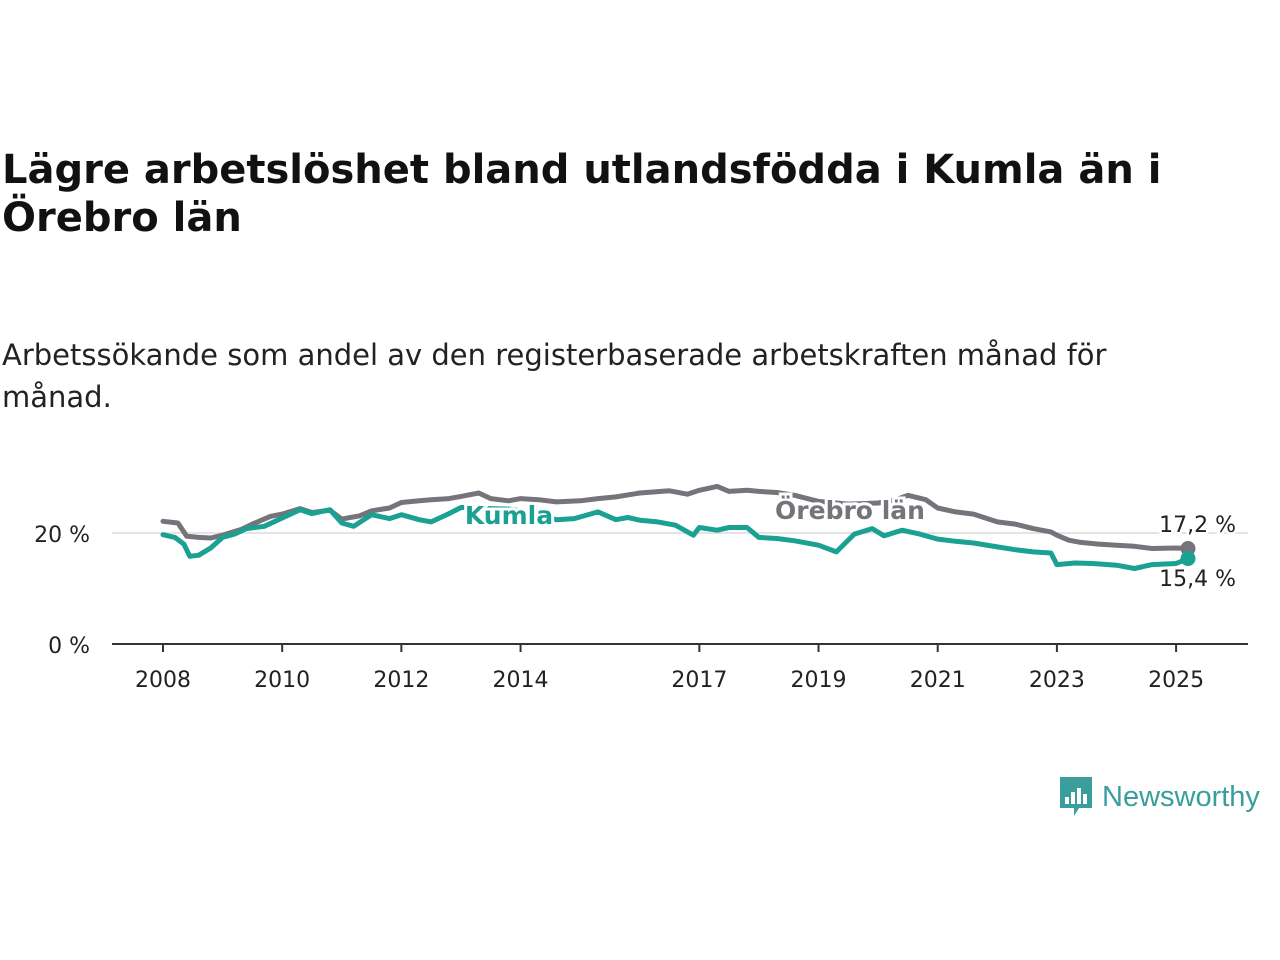  I want to click on x-tick-label: 2023, so click(1057, 680).